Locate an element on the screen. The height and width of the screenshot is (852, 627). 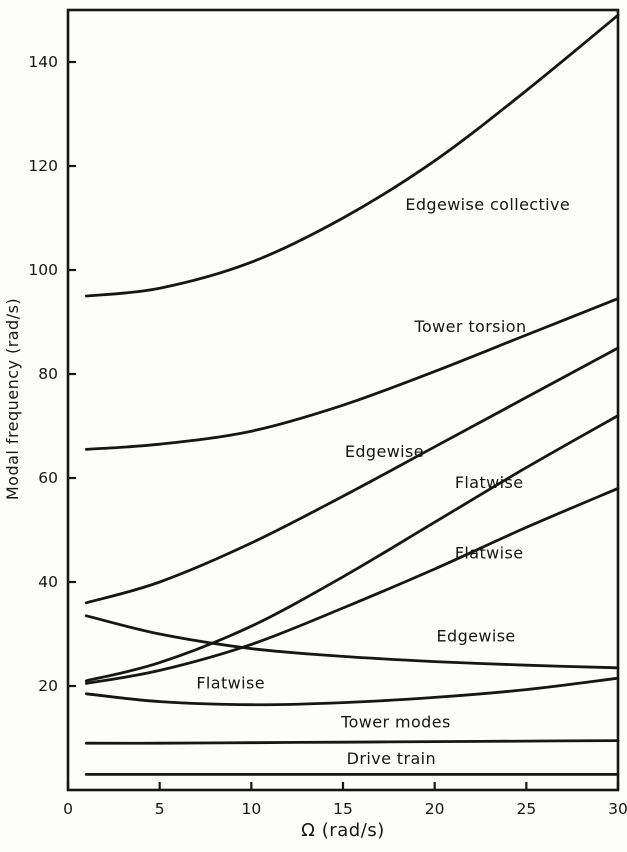
y-tick-label: 120 is located at coordinates (43, 166).